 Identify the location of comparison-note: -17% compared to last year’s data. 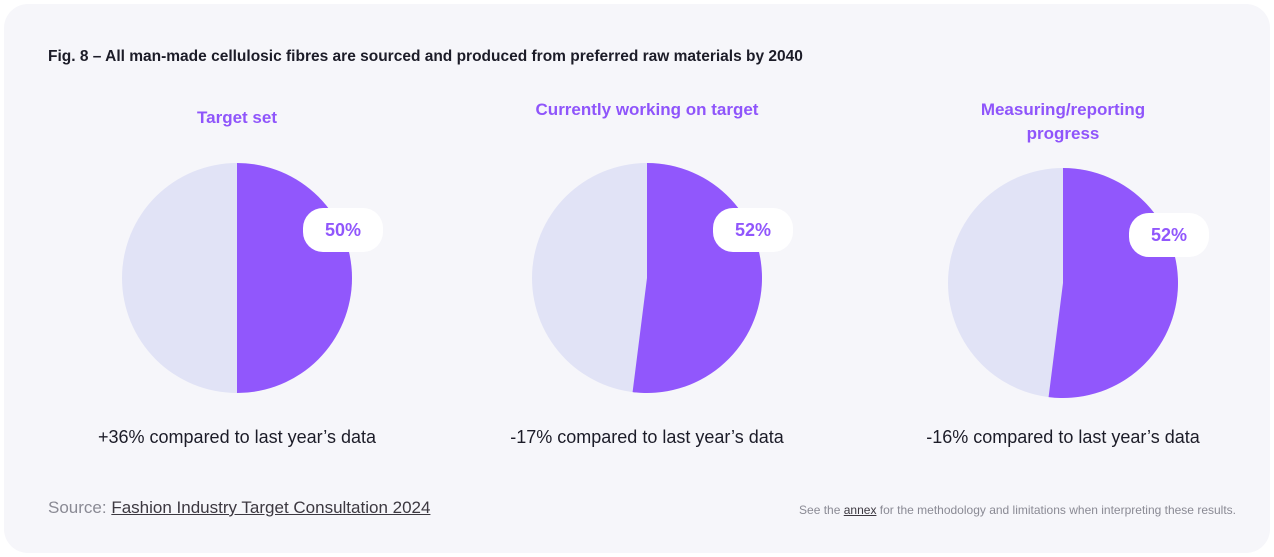
(647, 437).